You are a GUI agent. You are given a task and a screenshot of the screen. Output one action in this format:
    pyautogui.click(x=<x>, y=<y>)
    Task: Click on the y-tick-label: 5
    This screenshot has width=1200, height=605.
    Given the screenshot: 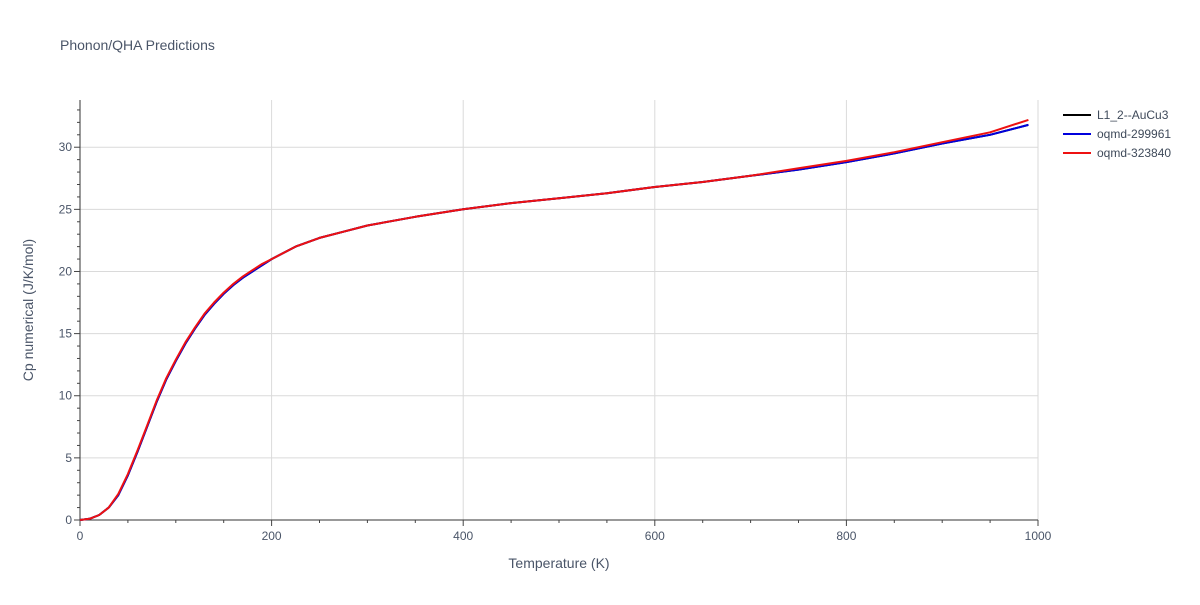 What is the action you would take?
    pyautogui.click(x=68, y=458)
    